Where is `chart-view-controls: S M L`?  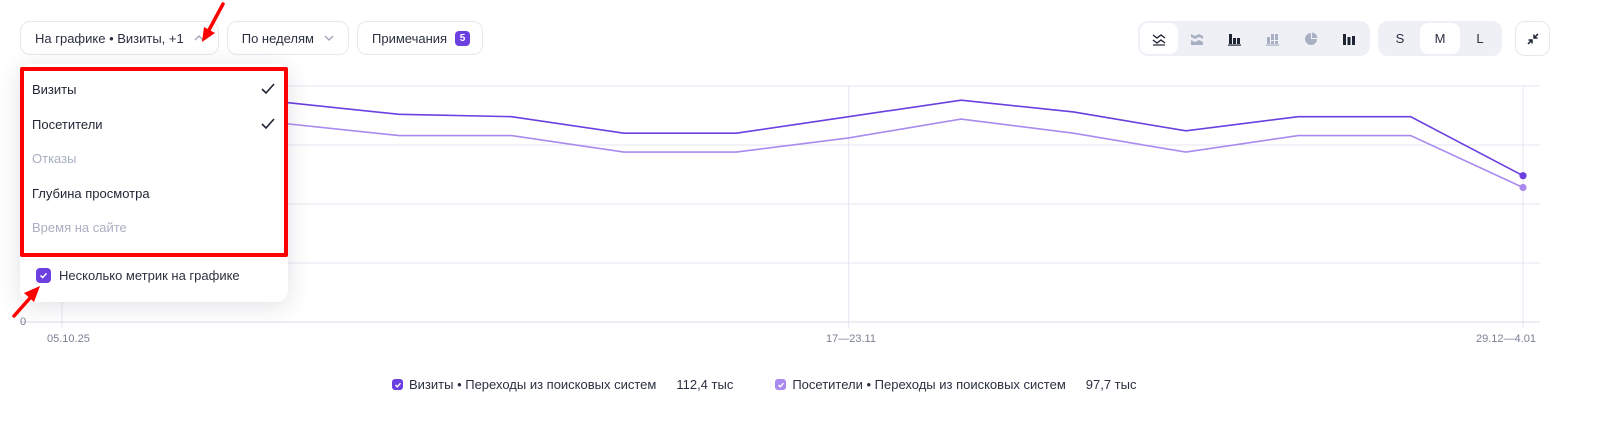 chart-view-controls: S M L is located at coordinates (1320, 38).